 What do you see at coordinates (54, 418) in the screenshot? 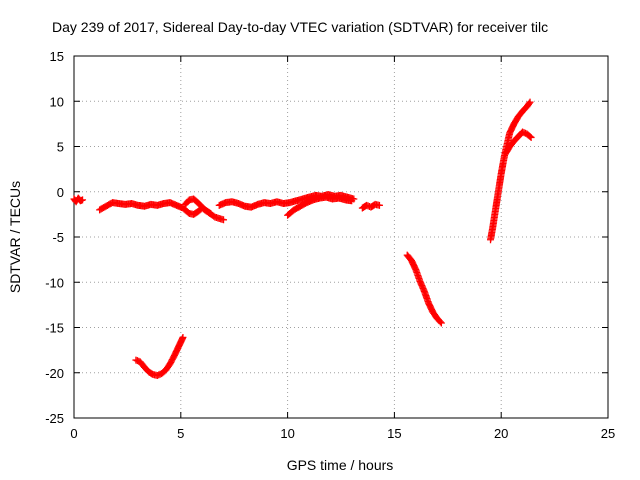
I see `y-tick-label: -25` at bounding box center [54, 418].